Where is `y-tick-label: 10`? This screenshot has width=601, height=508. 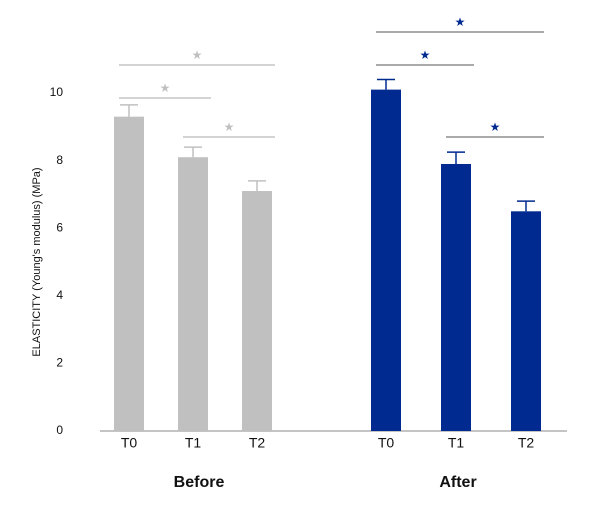
y-tick-label: 10 is located at coordinates (57, 92).